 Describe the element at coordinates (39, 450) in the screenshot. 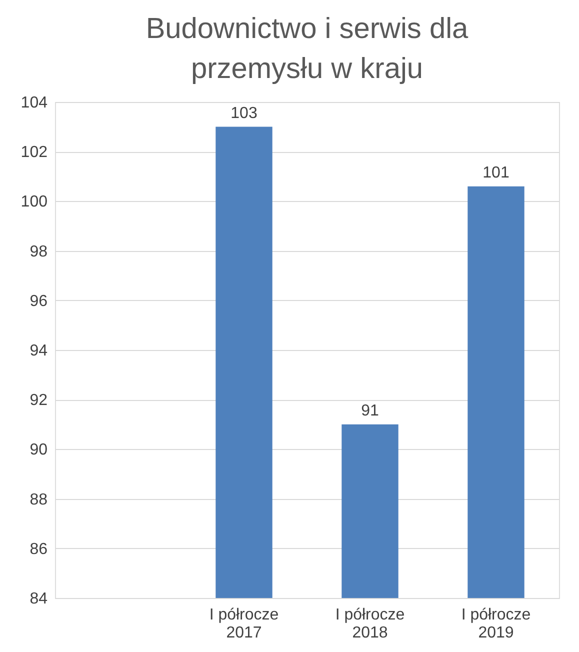

I see `y-tick-label: 90` at that location.